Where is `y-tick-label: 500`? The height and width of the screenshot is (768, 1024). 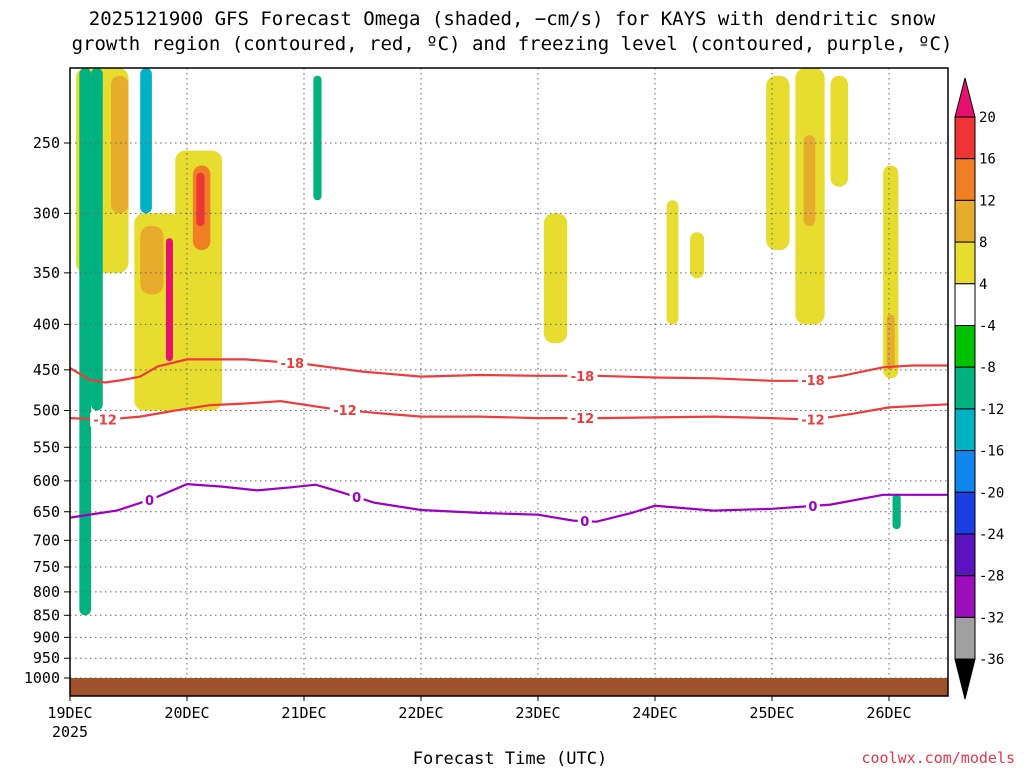 y-tick-label: 500 is located at coordinates (46, 411).